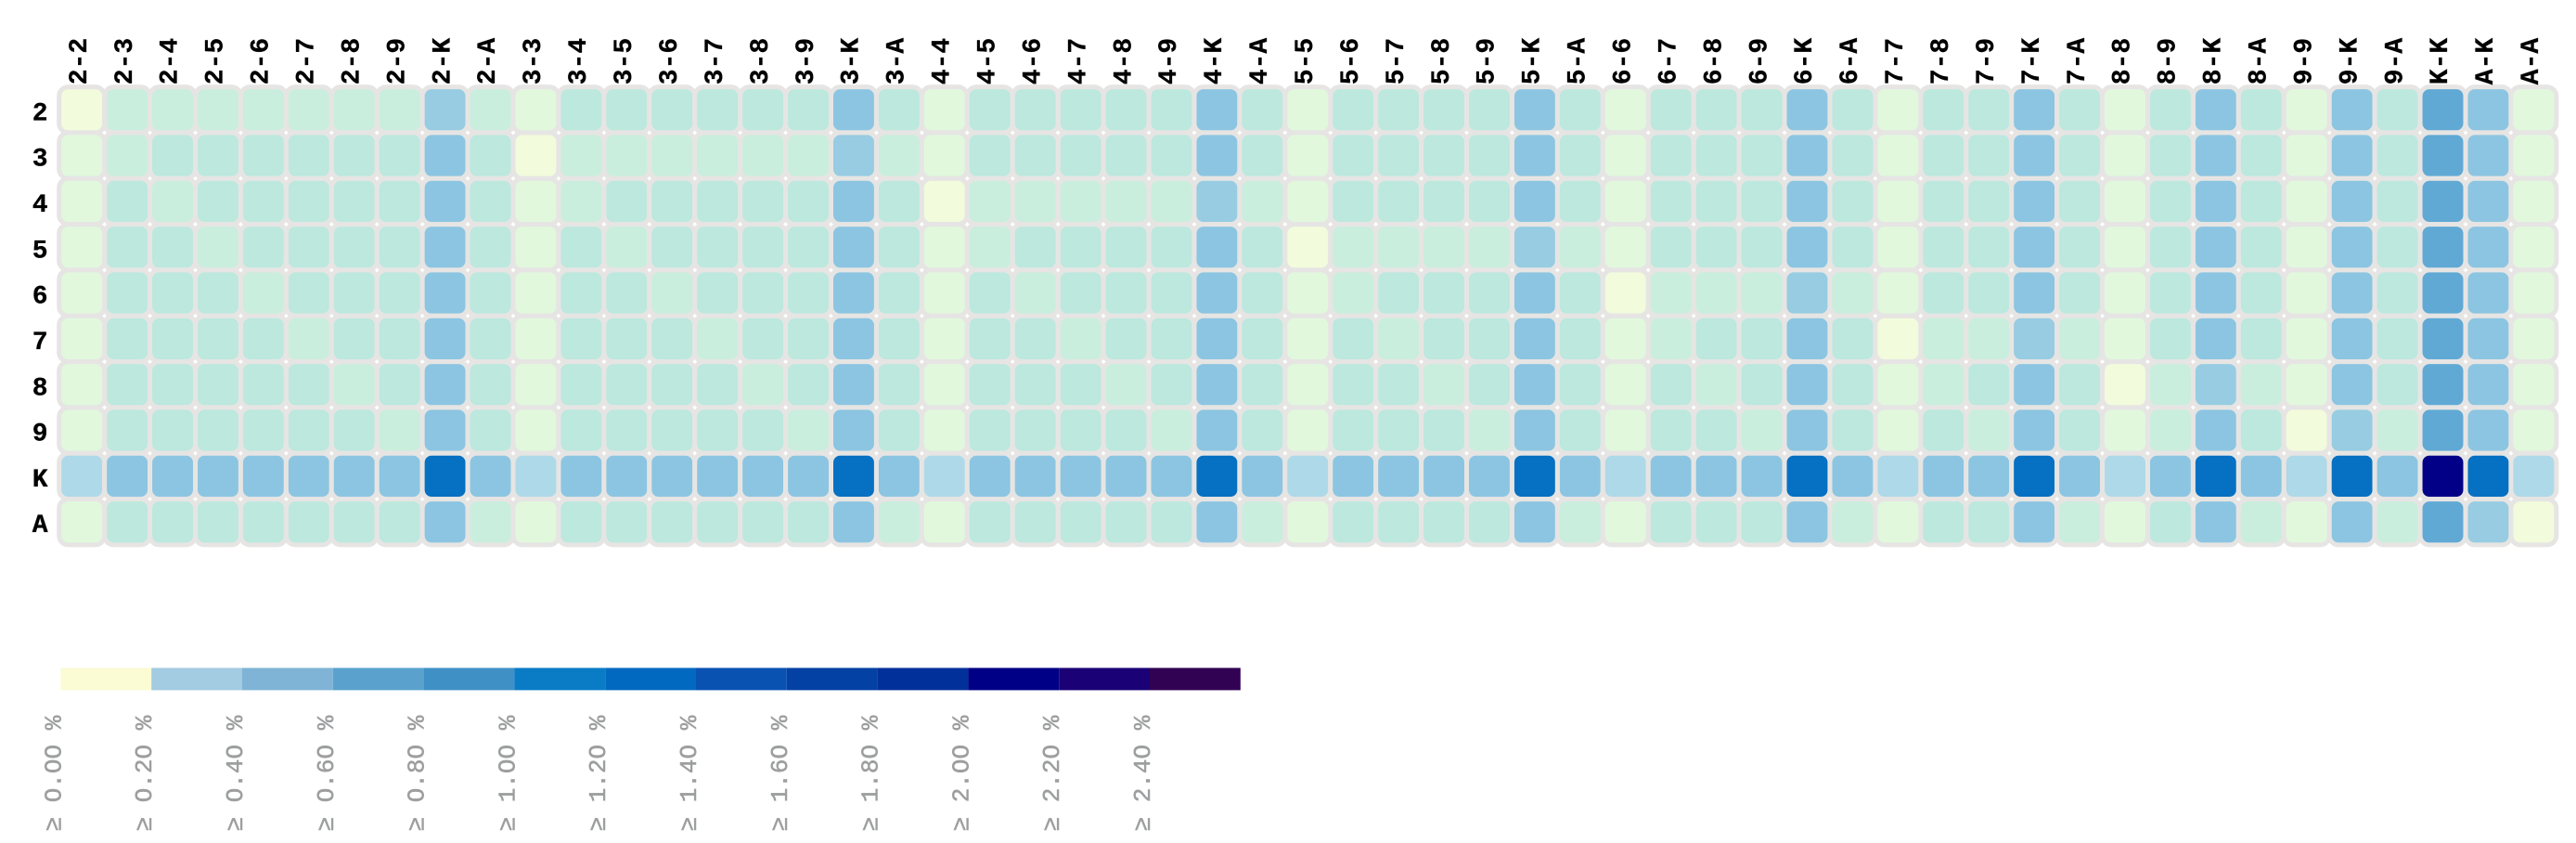 The image size is (2576, 843). I want to click on svg-text: 4-6, so click(1034, 61).